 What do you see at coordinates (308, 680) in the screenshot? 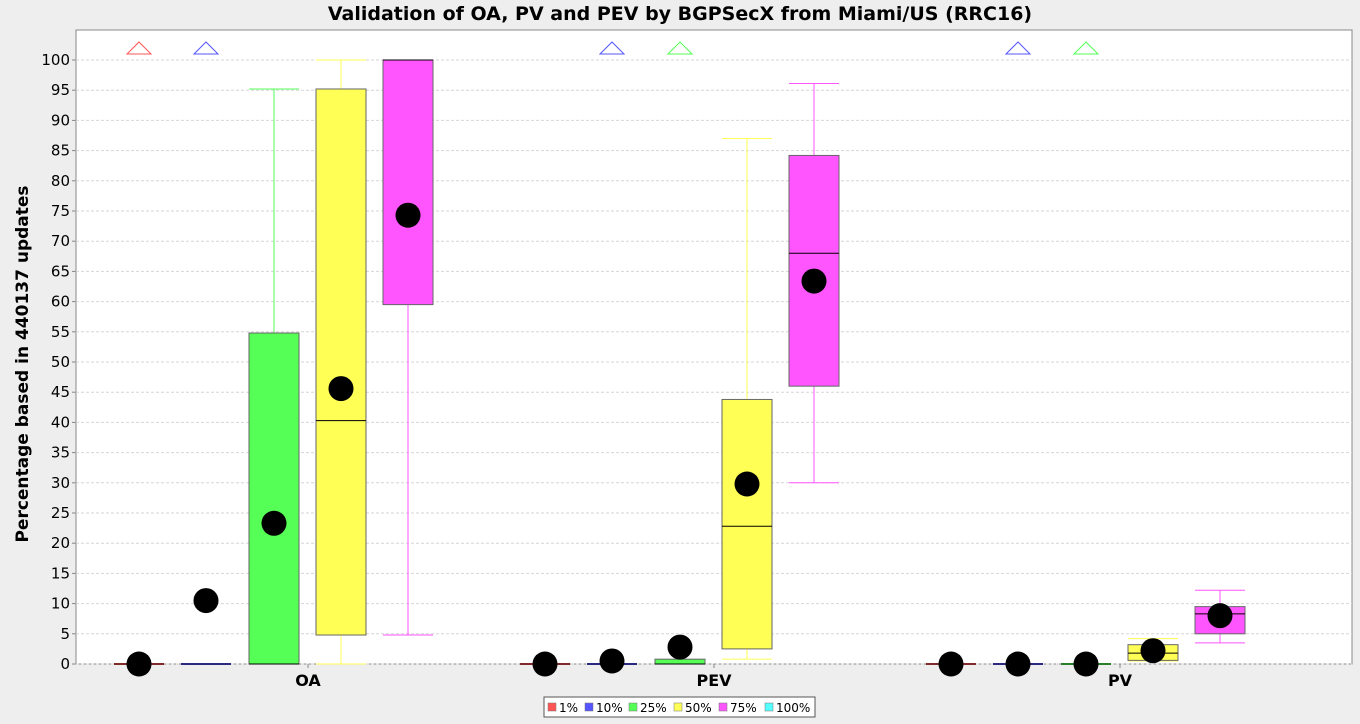
I see `x-tick-label: OA` at bounding box center [308, 680].